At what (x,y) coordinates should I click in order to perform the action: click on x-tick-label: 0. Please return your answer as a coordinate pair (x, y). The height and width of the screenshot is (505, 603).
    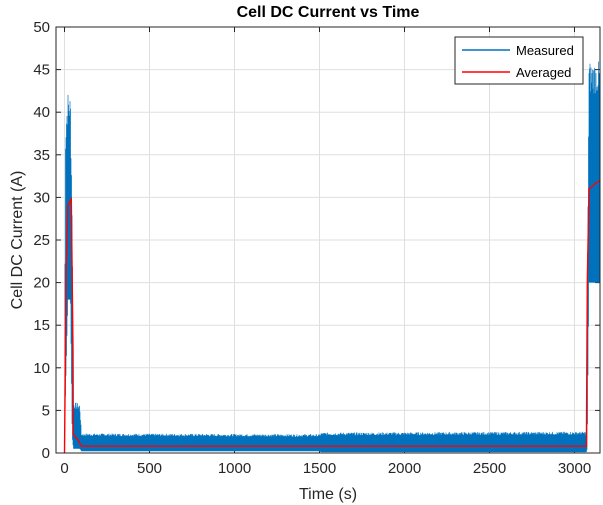
    Looking at the image, I should click on (64, 468).